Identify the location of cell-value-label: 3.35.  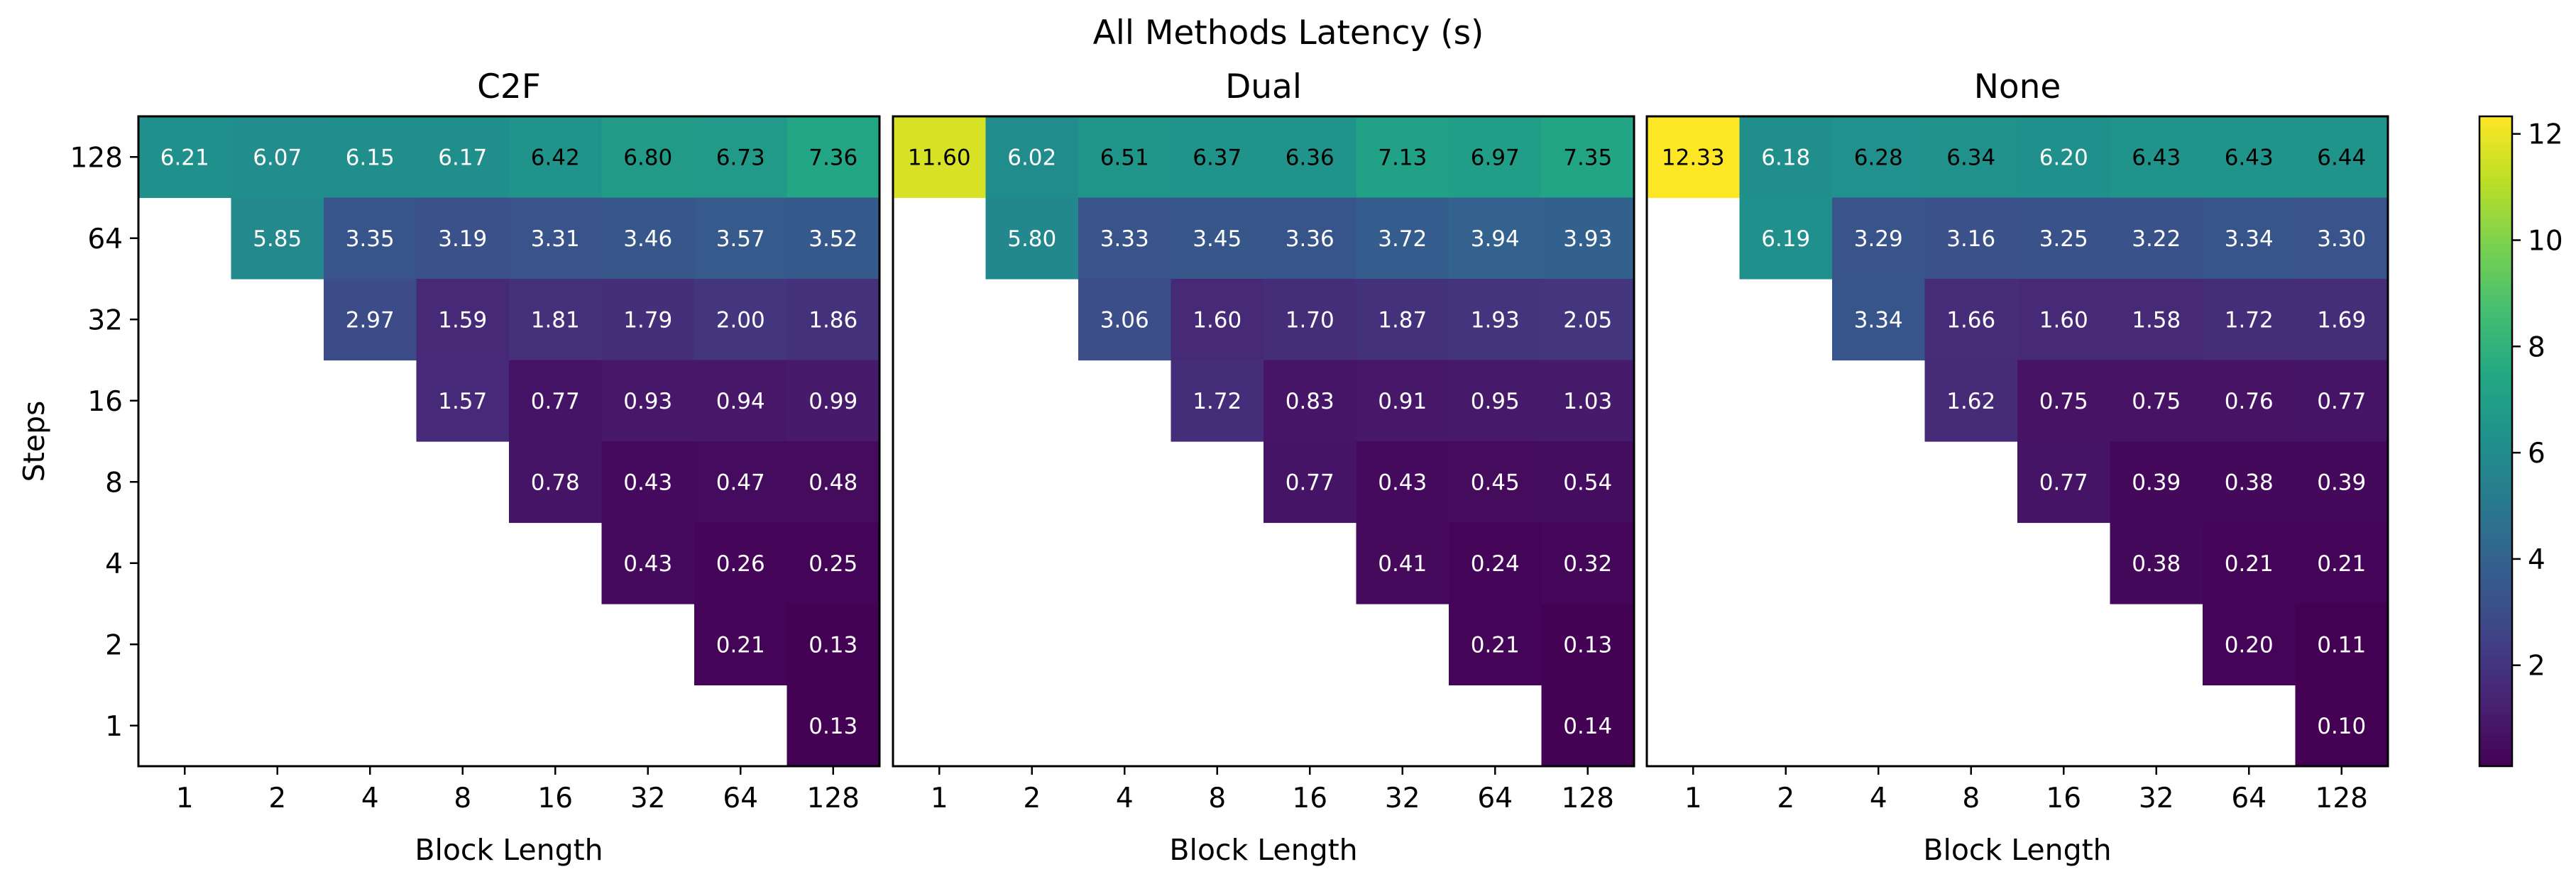
(370, 239).